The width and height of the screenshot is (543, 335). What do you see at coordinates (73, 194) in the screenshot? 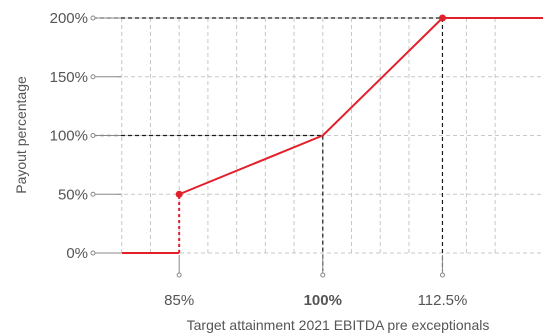
I see `y-tick-label: 50%` at bounding box center [73, 194].